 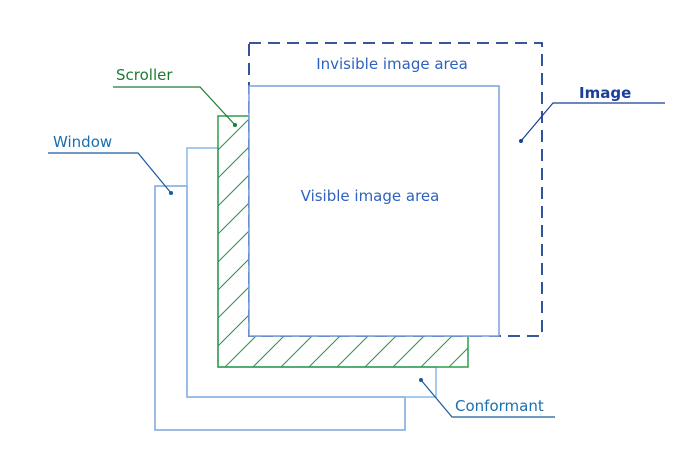 What do you see at coordinates (144, 75) in the screenshot?
I see `scroller-label: Scroller` at bounding box center [144, 75].